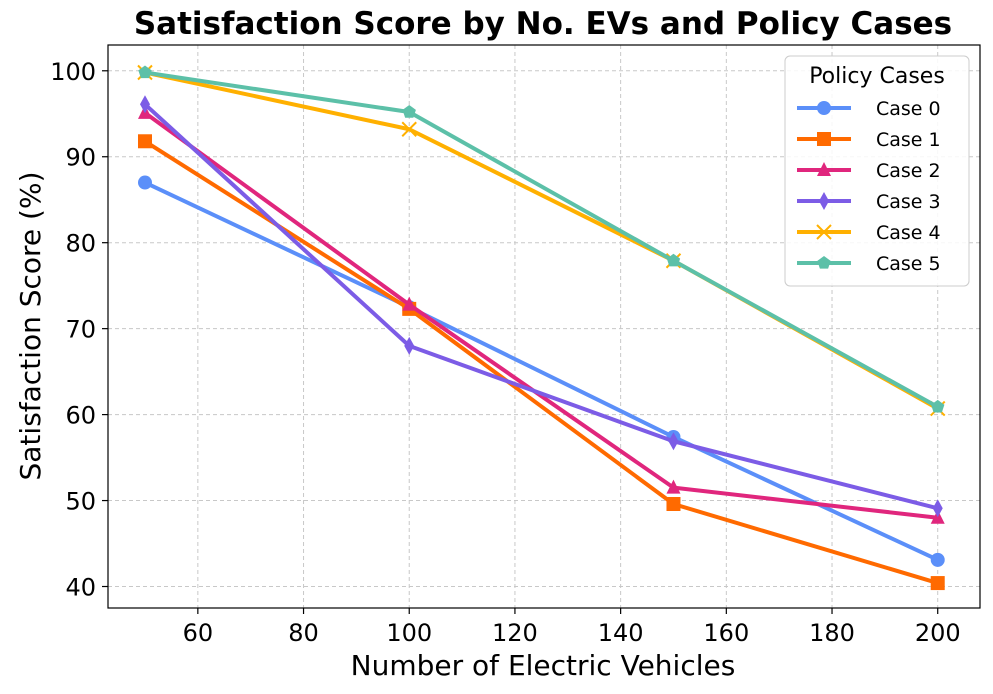 Image resolution: width=993 pixels, height=694 pixels. I want to click on legend-box, so click(877, 171).